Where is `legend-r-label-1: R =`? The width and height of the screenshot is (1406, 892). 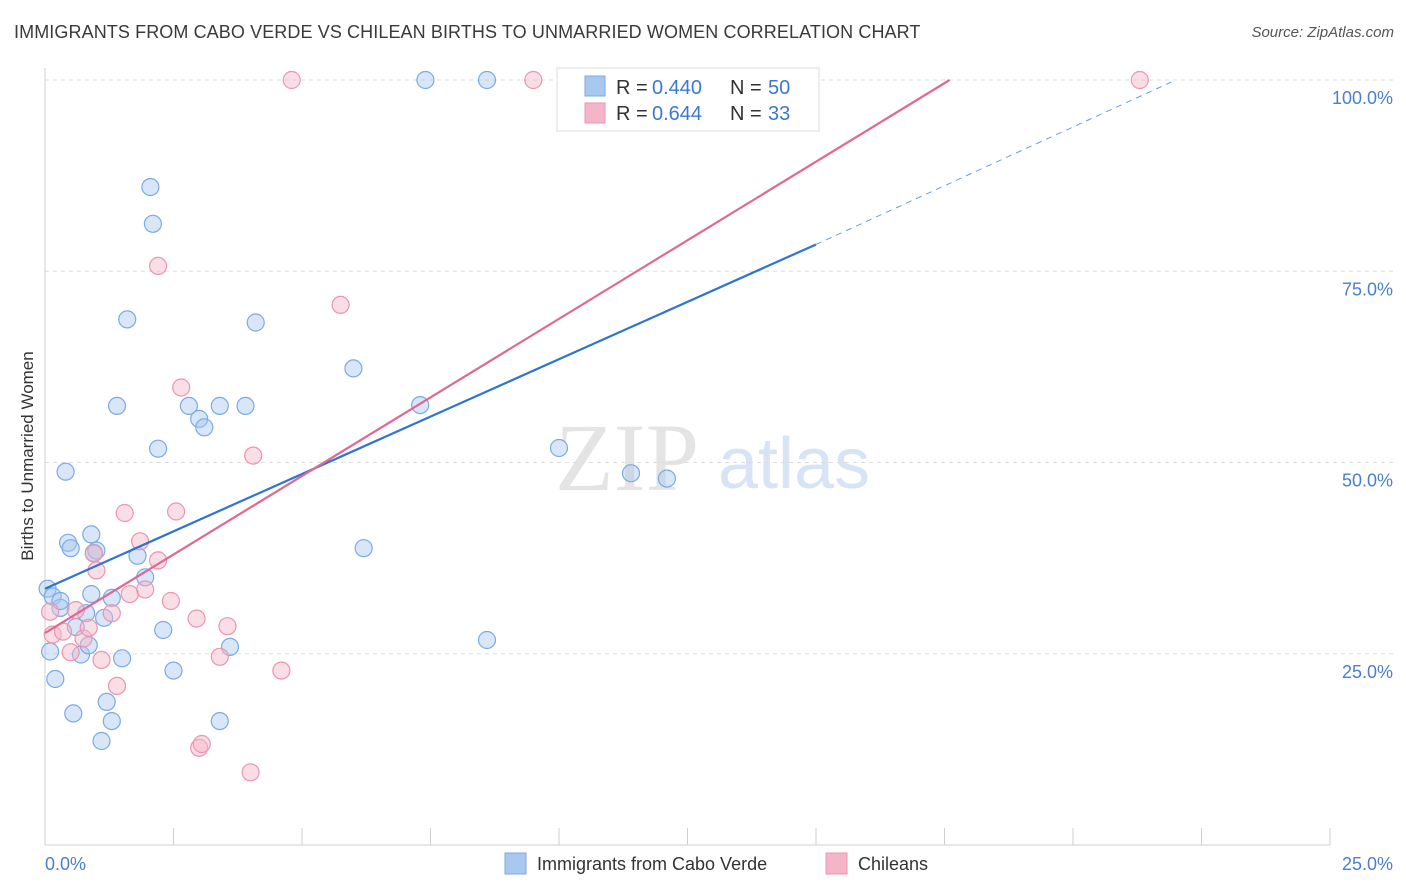 legend-r-label-1: R = is located at coordinates (632, 88).